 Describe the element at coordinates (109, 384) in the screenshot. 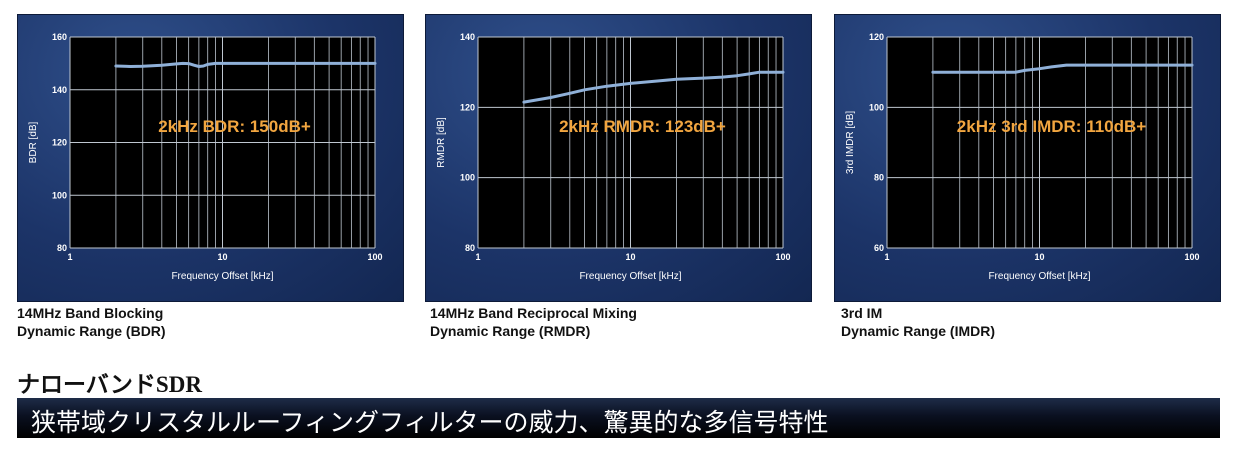

I see `section-heading: ナローバンドSDR` at that location.